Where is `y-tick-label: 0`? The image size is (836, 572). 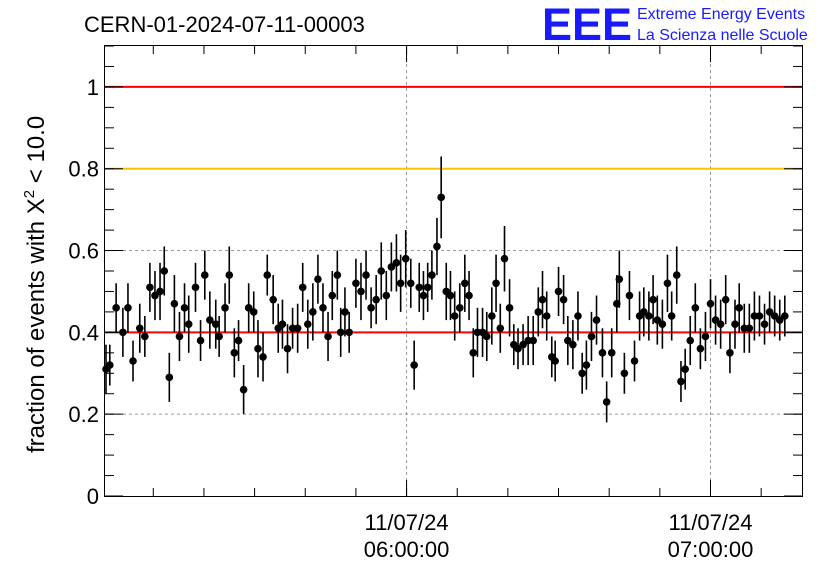
y-tick-label: 0 is located at coordinates (93, 496).